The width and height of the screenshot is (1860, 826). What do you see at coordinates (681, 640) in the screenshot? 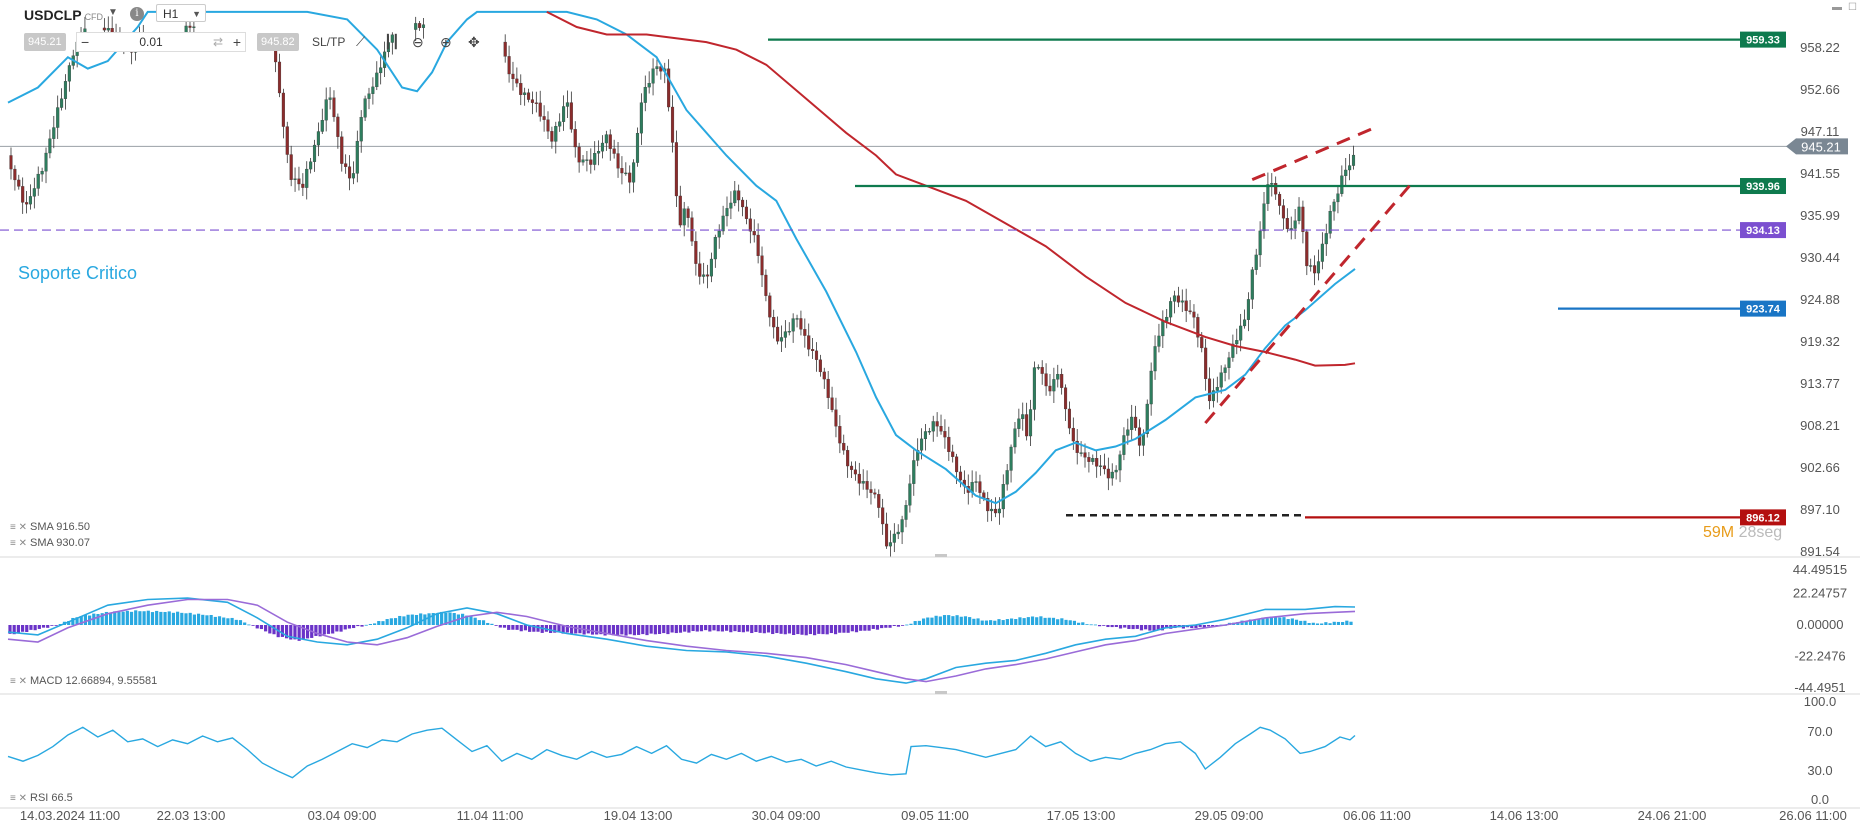
I see `macd-signal-line` at bounding box center [681, 640].